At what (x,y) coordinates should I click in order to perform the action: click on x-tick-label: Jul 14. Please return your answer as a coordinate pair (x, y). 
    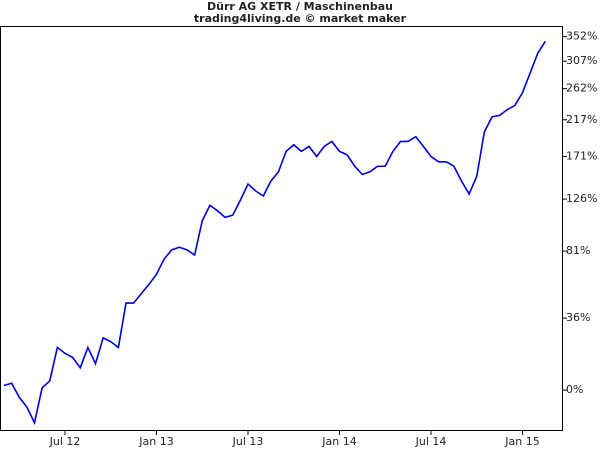
    Looking at the image, I should click on (431, 441).